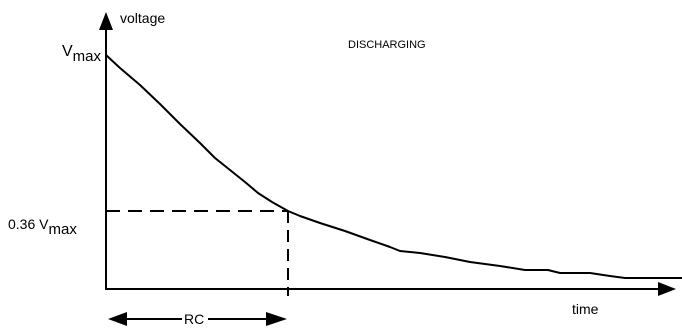  I want to click on x-axis-label: time, so click(585, 309).